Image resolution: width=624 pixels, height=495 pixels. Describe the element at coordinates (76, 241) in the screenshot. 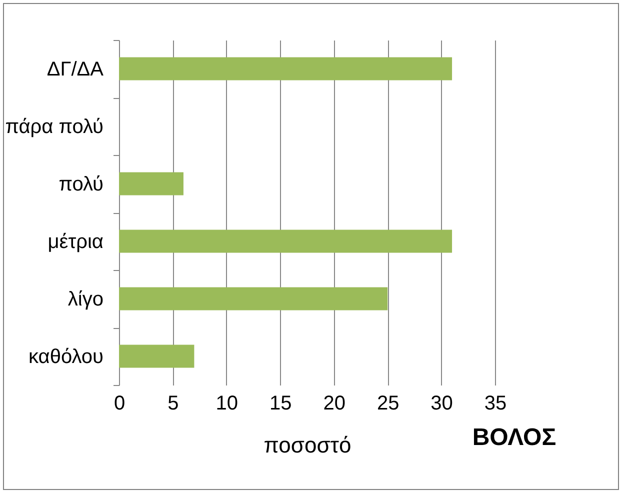

I see `y-tick-label: μέτρια` at that location.